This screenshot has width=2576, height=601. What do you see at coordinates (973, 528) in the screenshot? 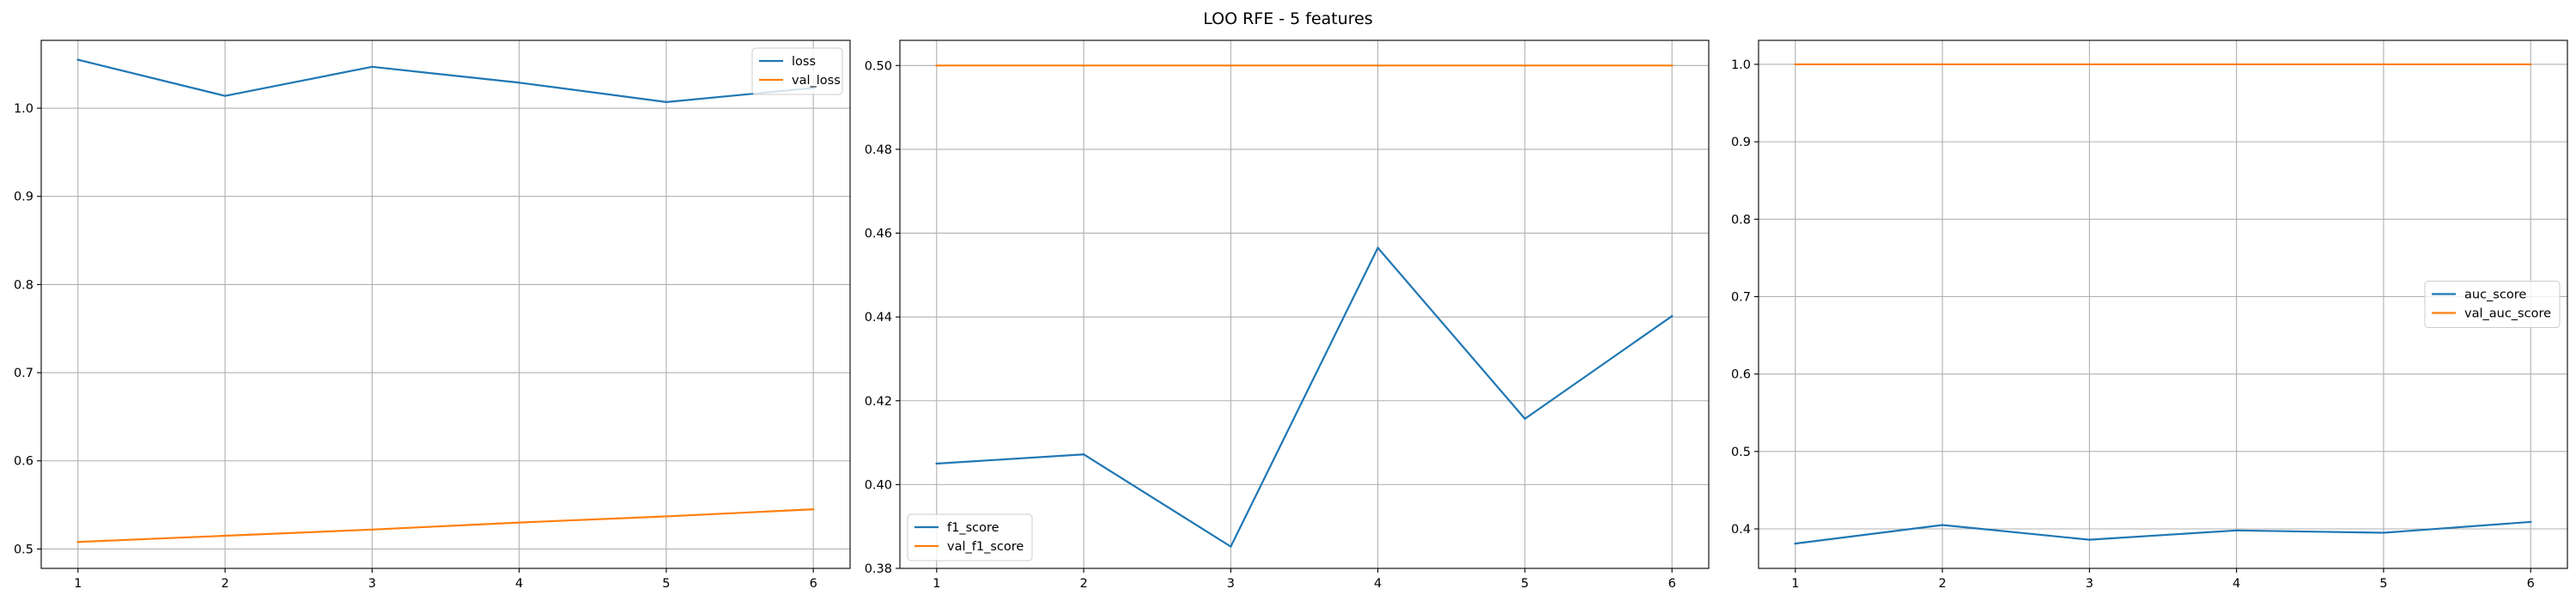
I see `legend-label: f1_score` at bounding box center [973, 528].